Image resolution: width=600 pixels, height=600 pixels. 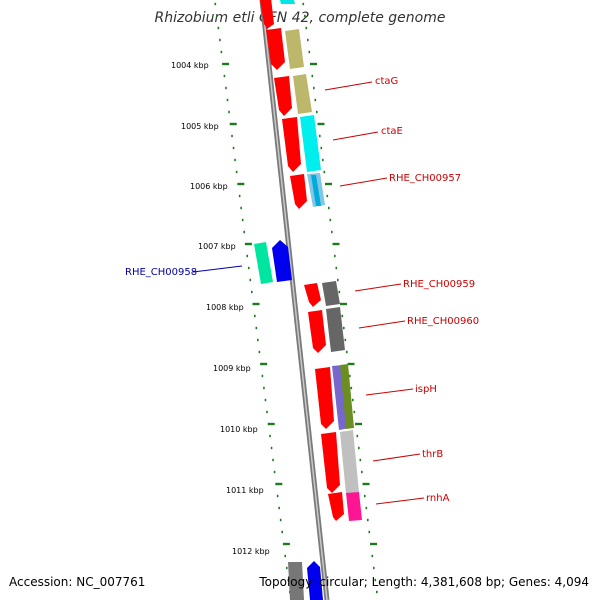 What do you see at coordinates (209, 186) in the screenshot?
I see `kbp-label: 1006 kbp` at bounding box center [209, 186].